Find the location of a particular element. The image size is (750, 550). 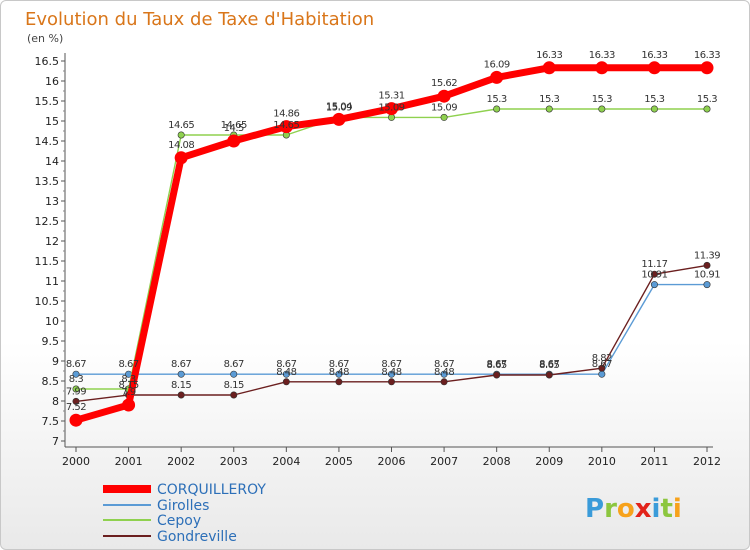

x-tick-label: 2007 is located at coordinates (444, 461).